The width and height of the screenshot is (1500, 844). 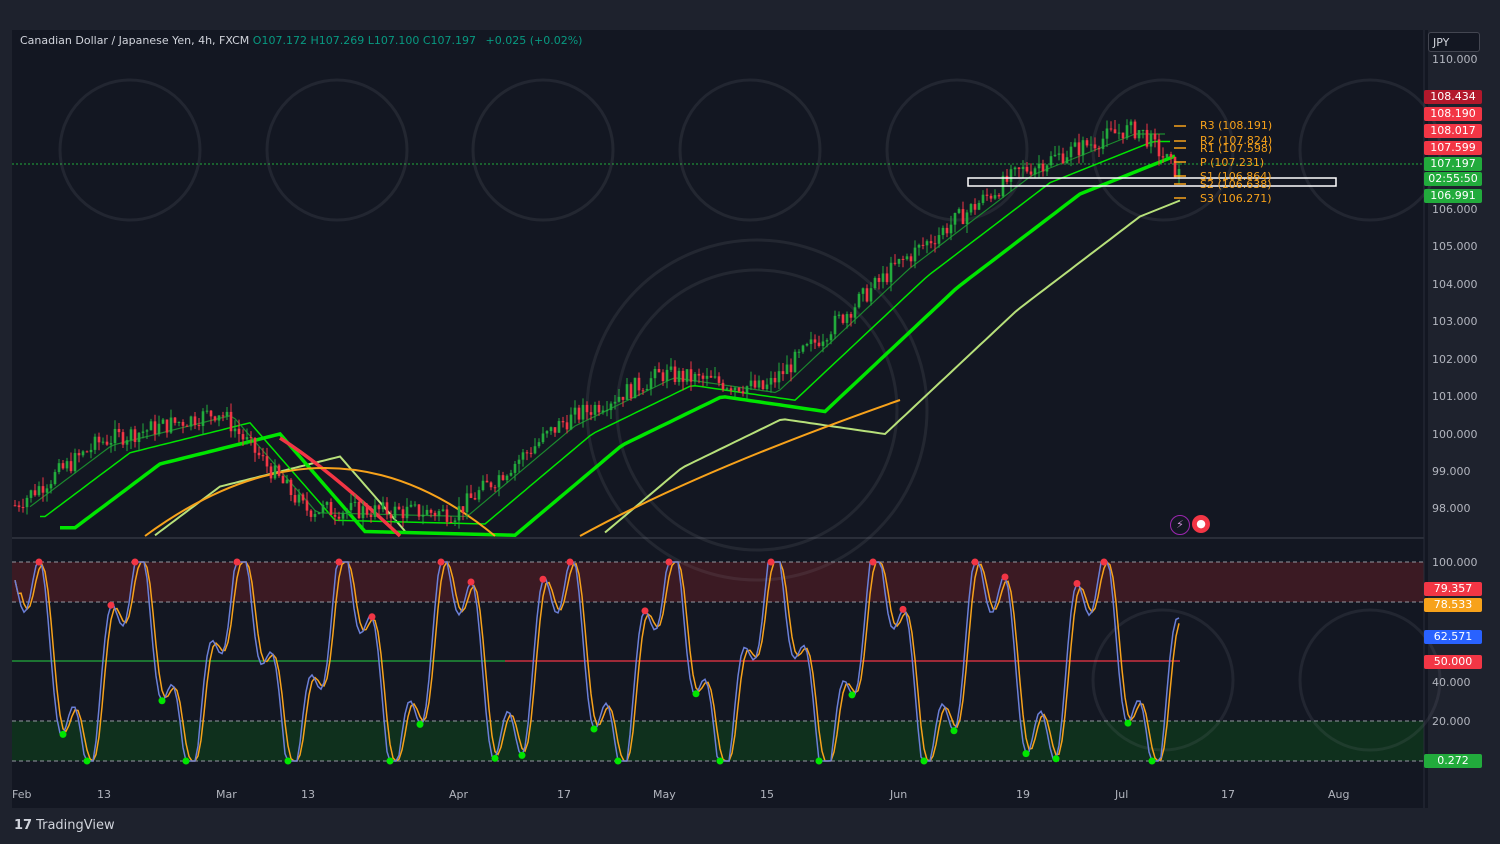 What do you see at coordinates (1180, 525) in the screenshot?
I see `lightning-icon: ⚡` at bounding box center [1180, 525].